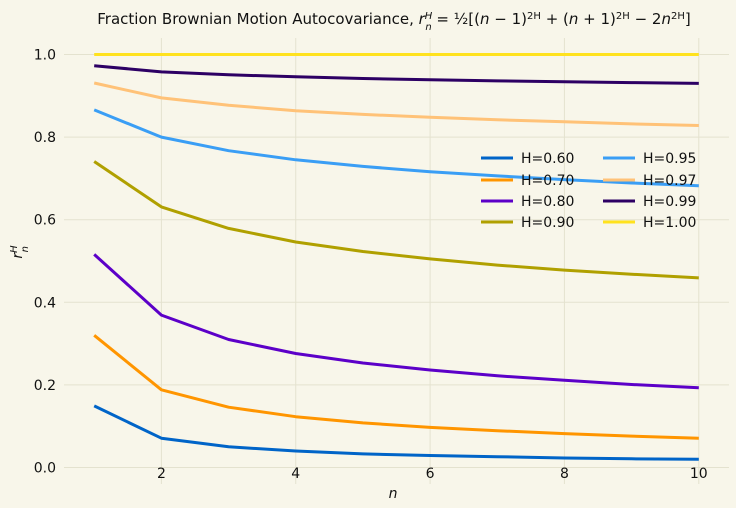  I want to click on legend-item: H=0.60, so click(527, 159).